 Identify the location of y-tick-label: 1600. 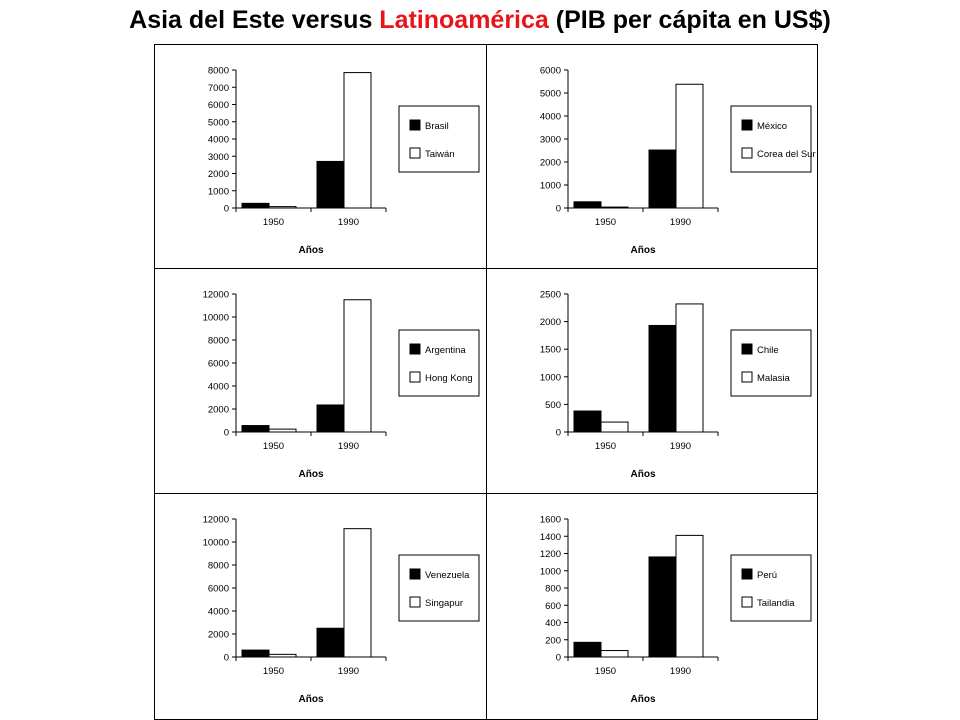
(550, 520).